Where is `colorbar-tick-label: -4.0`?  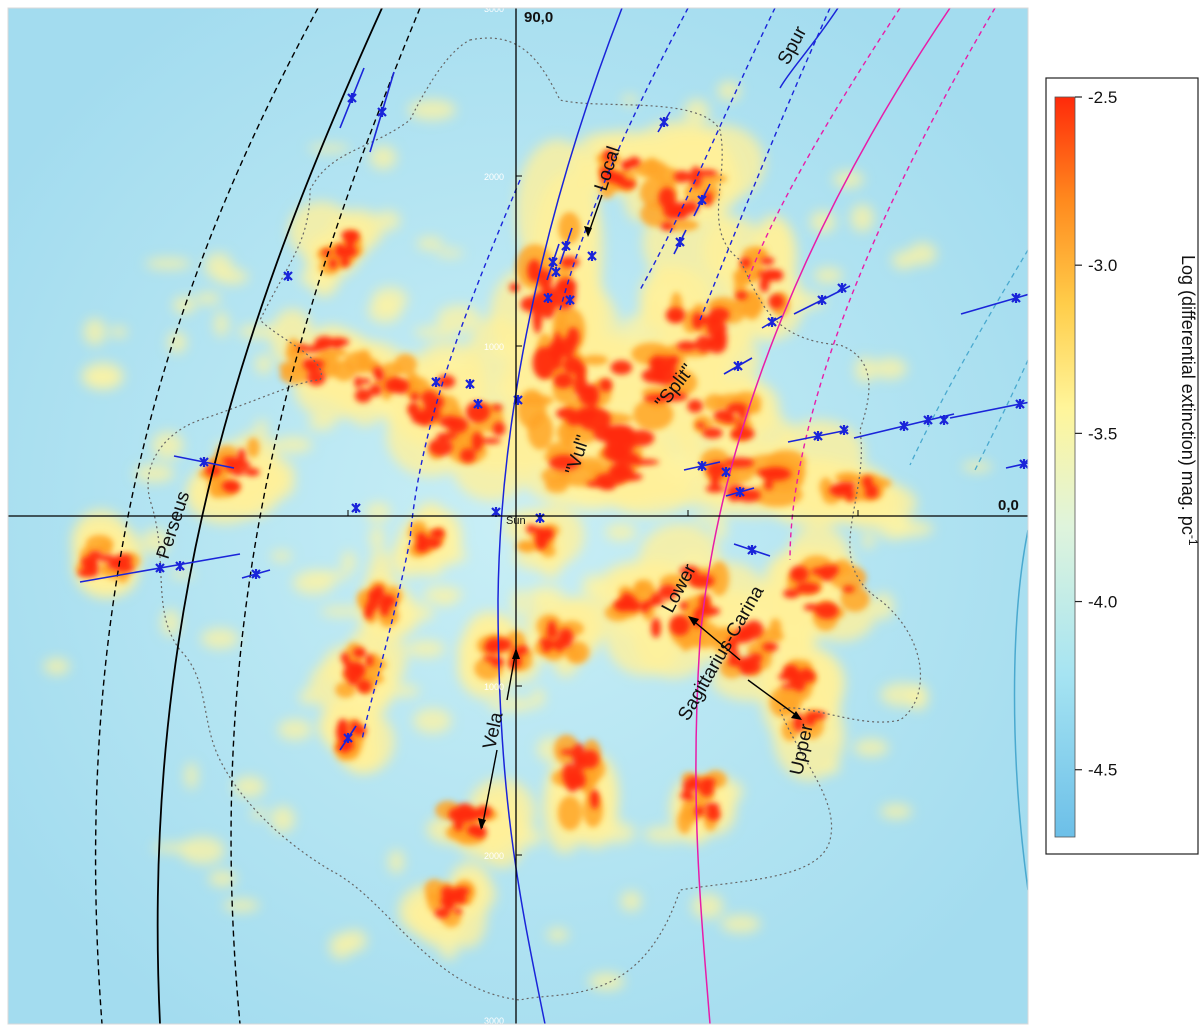 colorbar-tick-label: -4.0 is located at coordinates (1102, 602).